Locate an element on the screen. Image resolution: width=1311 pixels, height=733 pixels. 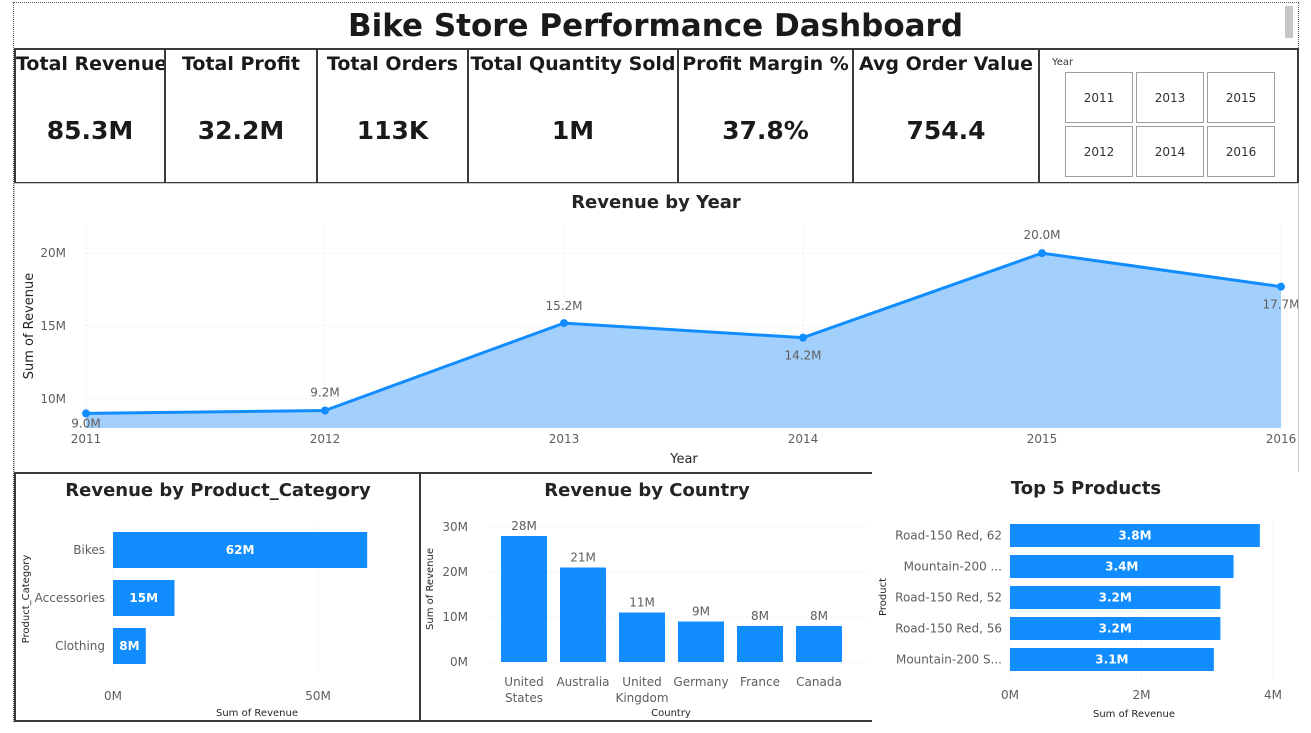
y-tick-label: 0M is located at coordinates (459, 662).